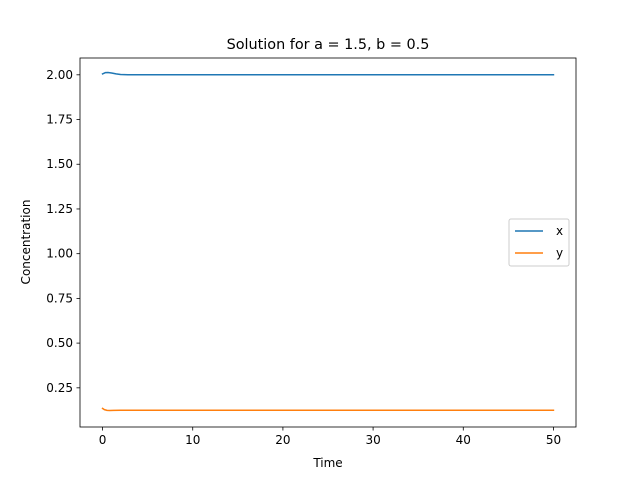 The image size is (640, 480). I want to click on series-line-y, so click(328, 409).